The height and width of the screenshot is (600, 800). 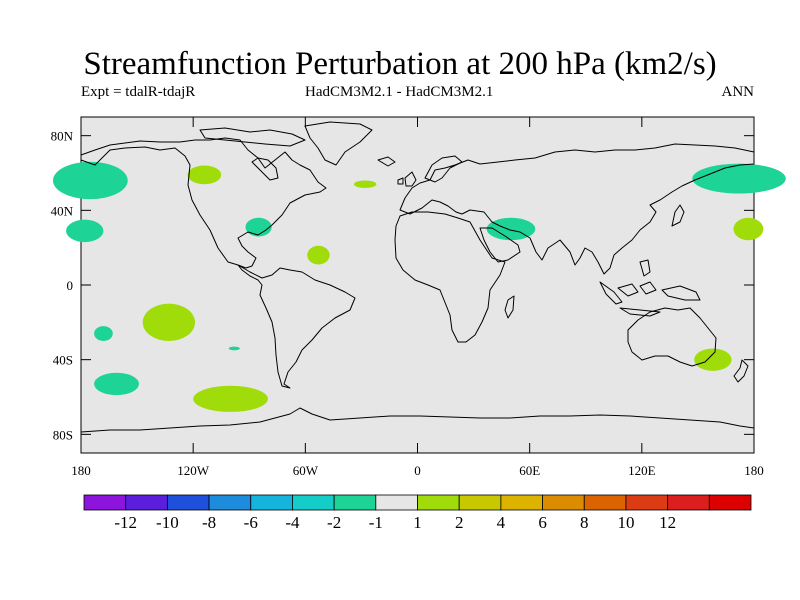 What do you see at coordinates (642, 470) in the screenshot?
I see `x-tick-label: 120E` at bounding box center [642, 470].